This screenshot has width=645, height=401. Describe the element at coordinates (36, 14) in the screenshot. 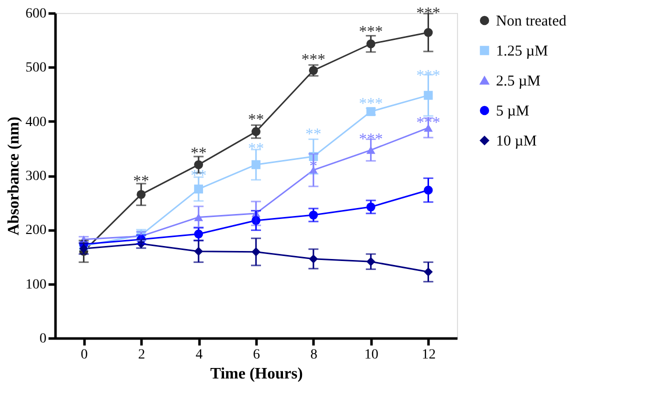

I see `y-tick-label: 600` at that location.